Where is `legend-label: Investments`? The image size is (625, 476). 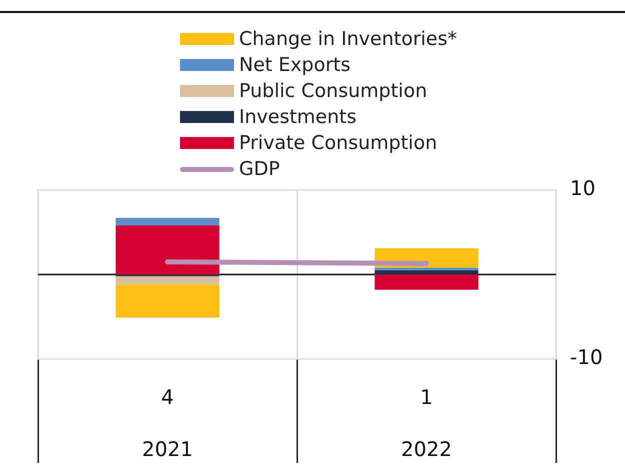 legend-label: Investments is located at coordinates (298, 117).